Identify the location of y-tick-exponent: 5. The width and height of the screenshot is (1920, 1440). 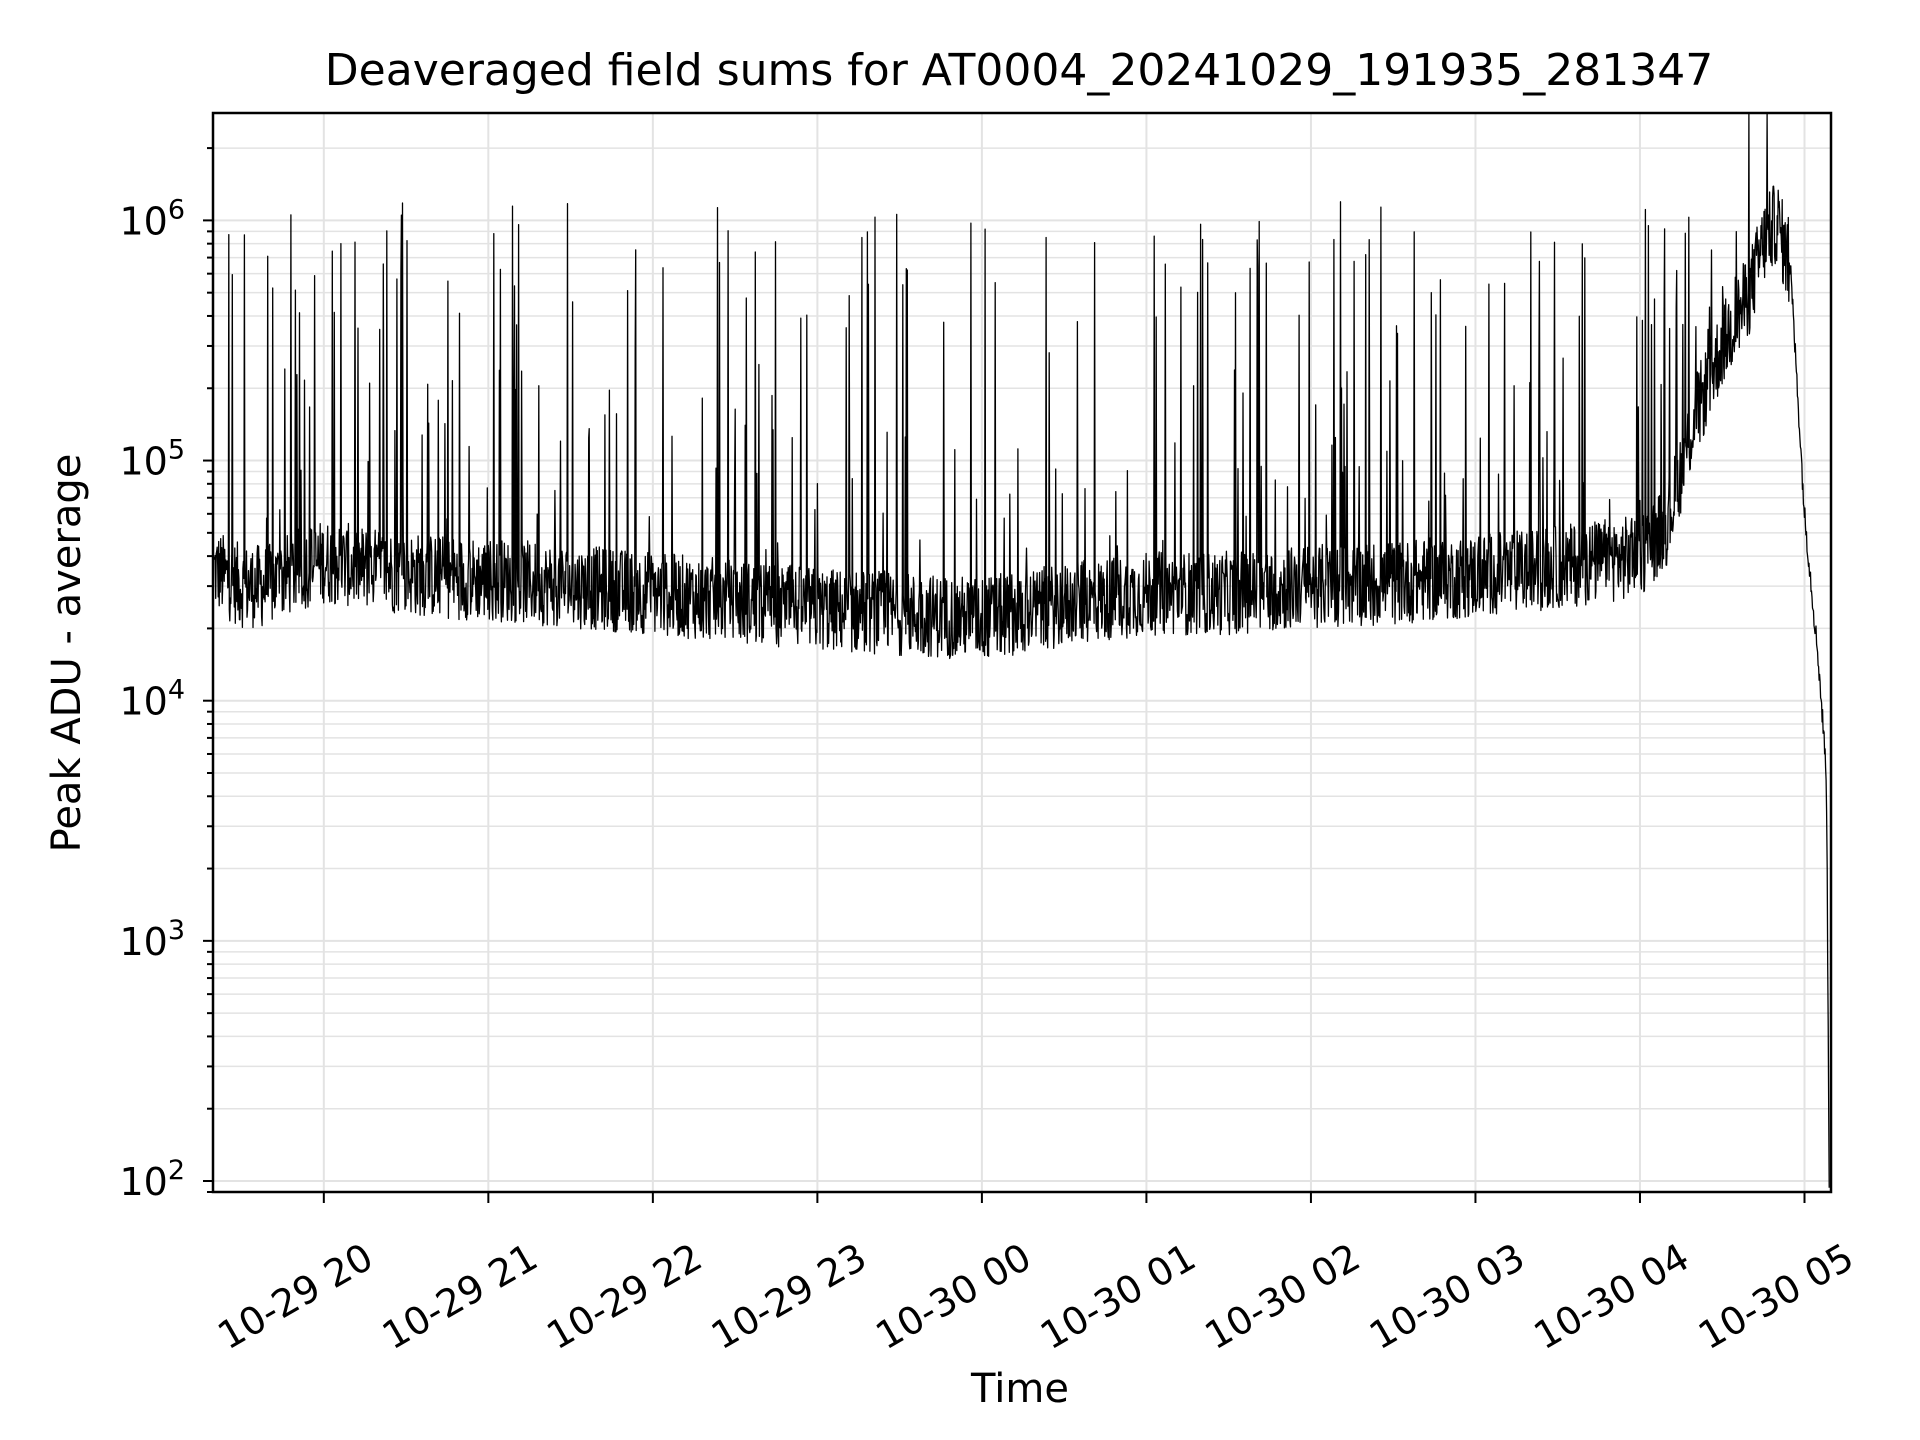
(176, 450).